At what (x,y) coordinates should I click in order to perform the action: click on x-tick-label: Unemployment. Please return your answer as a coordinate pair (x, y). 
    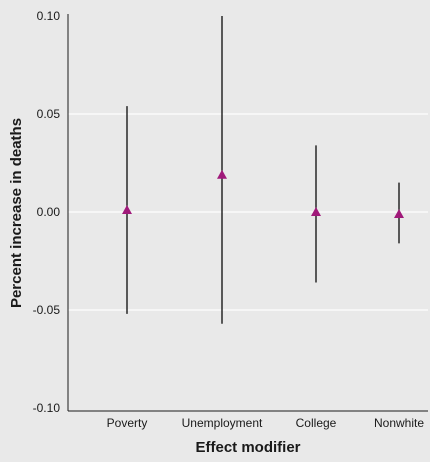
    Looking at the image, I should click on (222, 423).